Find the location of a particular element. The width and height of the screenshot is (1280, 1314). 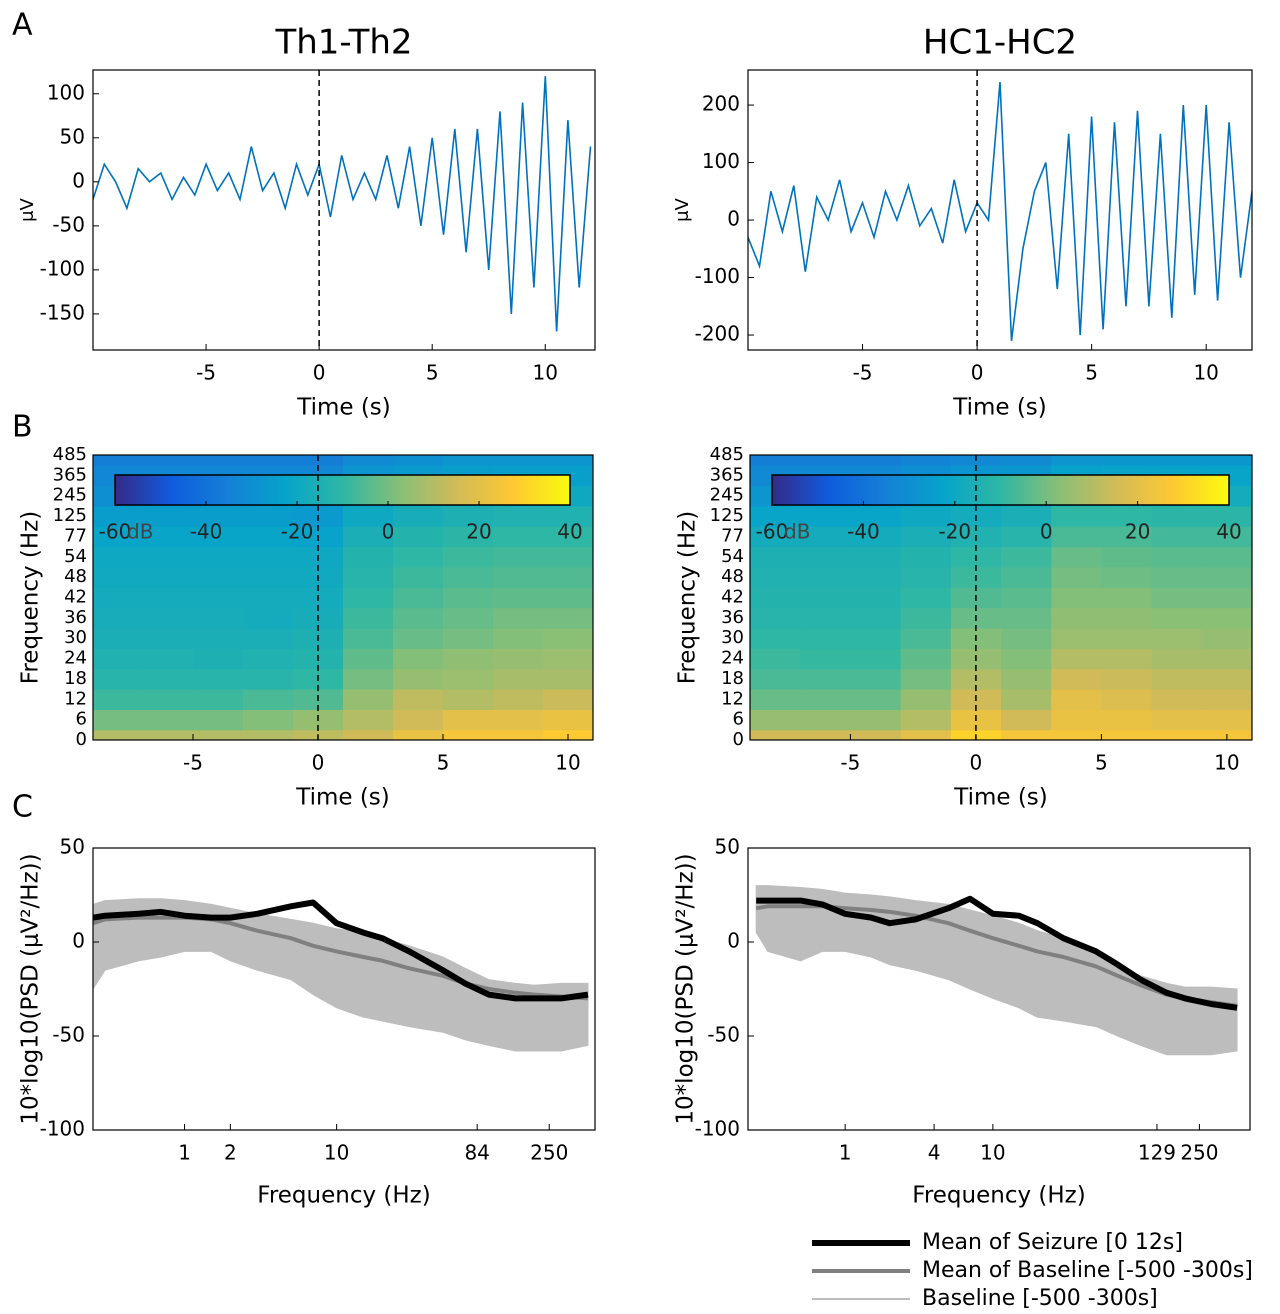

y-tick-label: 24 is located at coordinates (732, 658).